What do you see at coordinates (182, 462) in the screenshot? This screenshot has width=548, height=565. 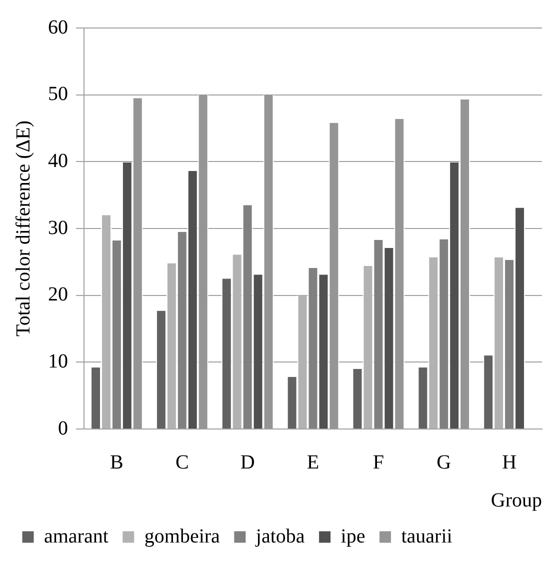 I see `x-tick-label: C` at bounding box center [182, 462].